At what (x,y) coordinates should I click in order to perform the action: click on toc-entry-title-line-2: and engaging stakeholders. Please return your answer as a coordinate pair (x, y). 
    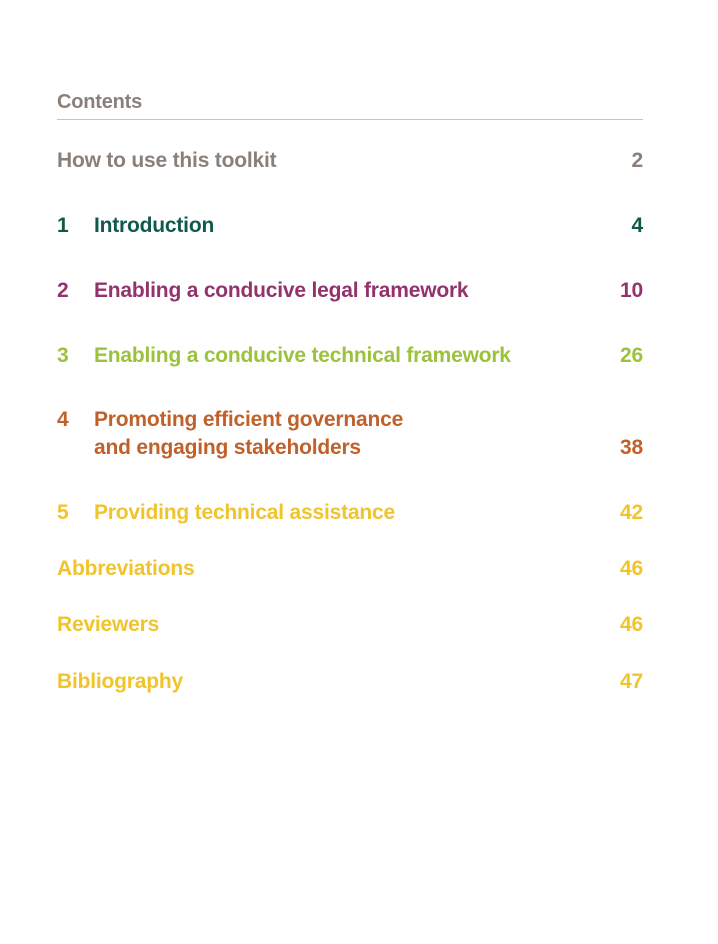
    Looking at the image, I should click on (227, 447).